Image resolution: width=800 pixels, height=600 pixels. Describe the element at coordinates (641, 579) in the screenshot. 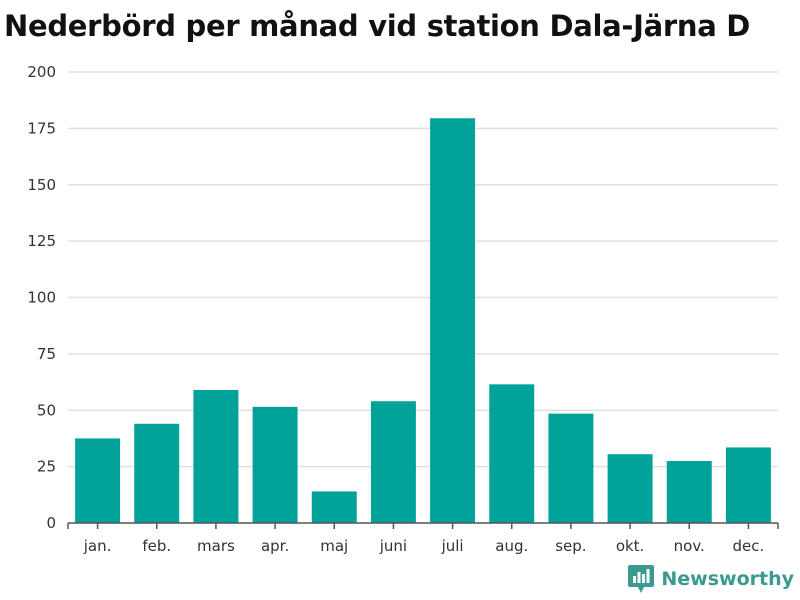

I see `newsworthy-logo-icon` at that location.